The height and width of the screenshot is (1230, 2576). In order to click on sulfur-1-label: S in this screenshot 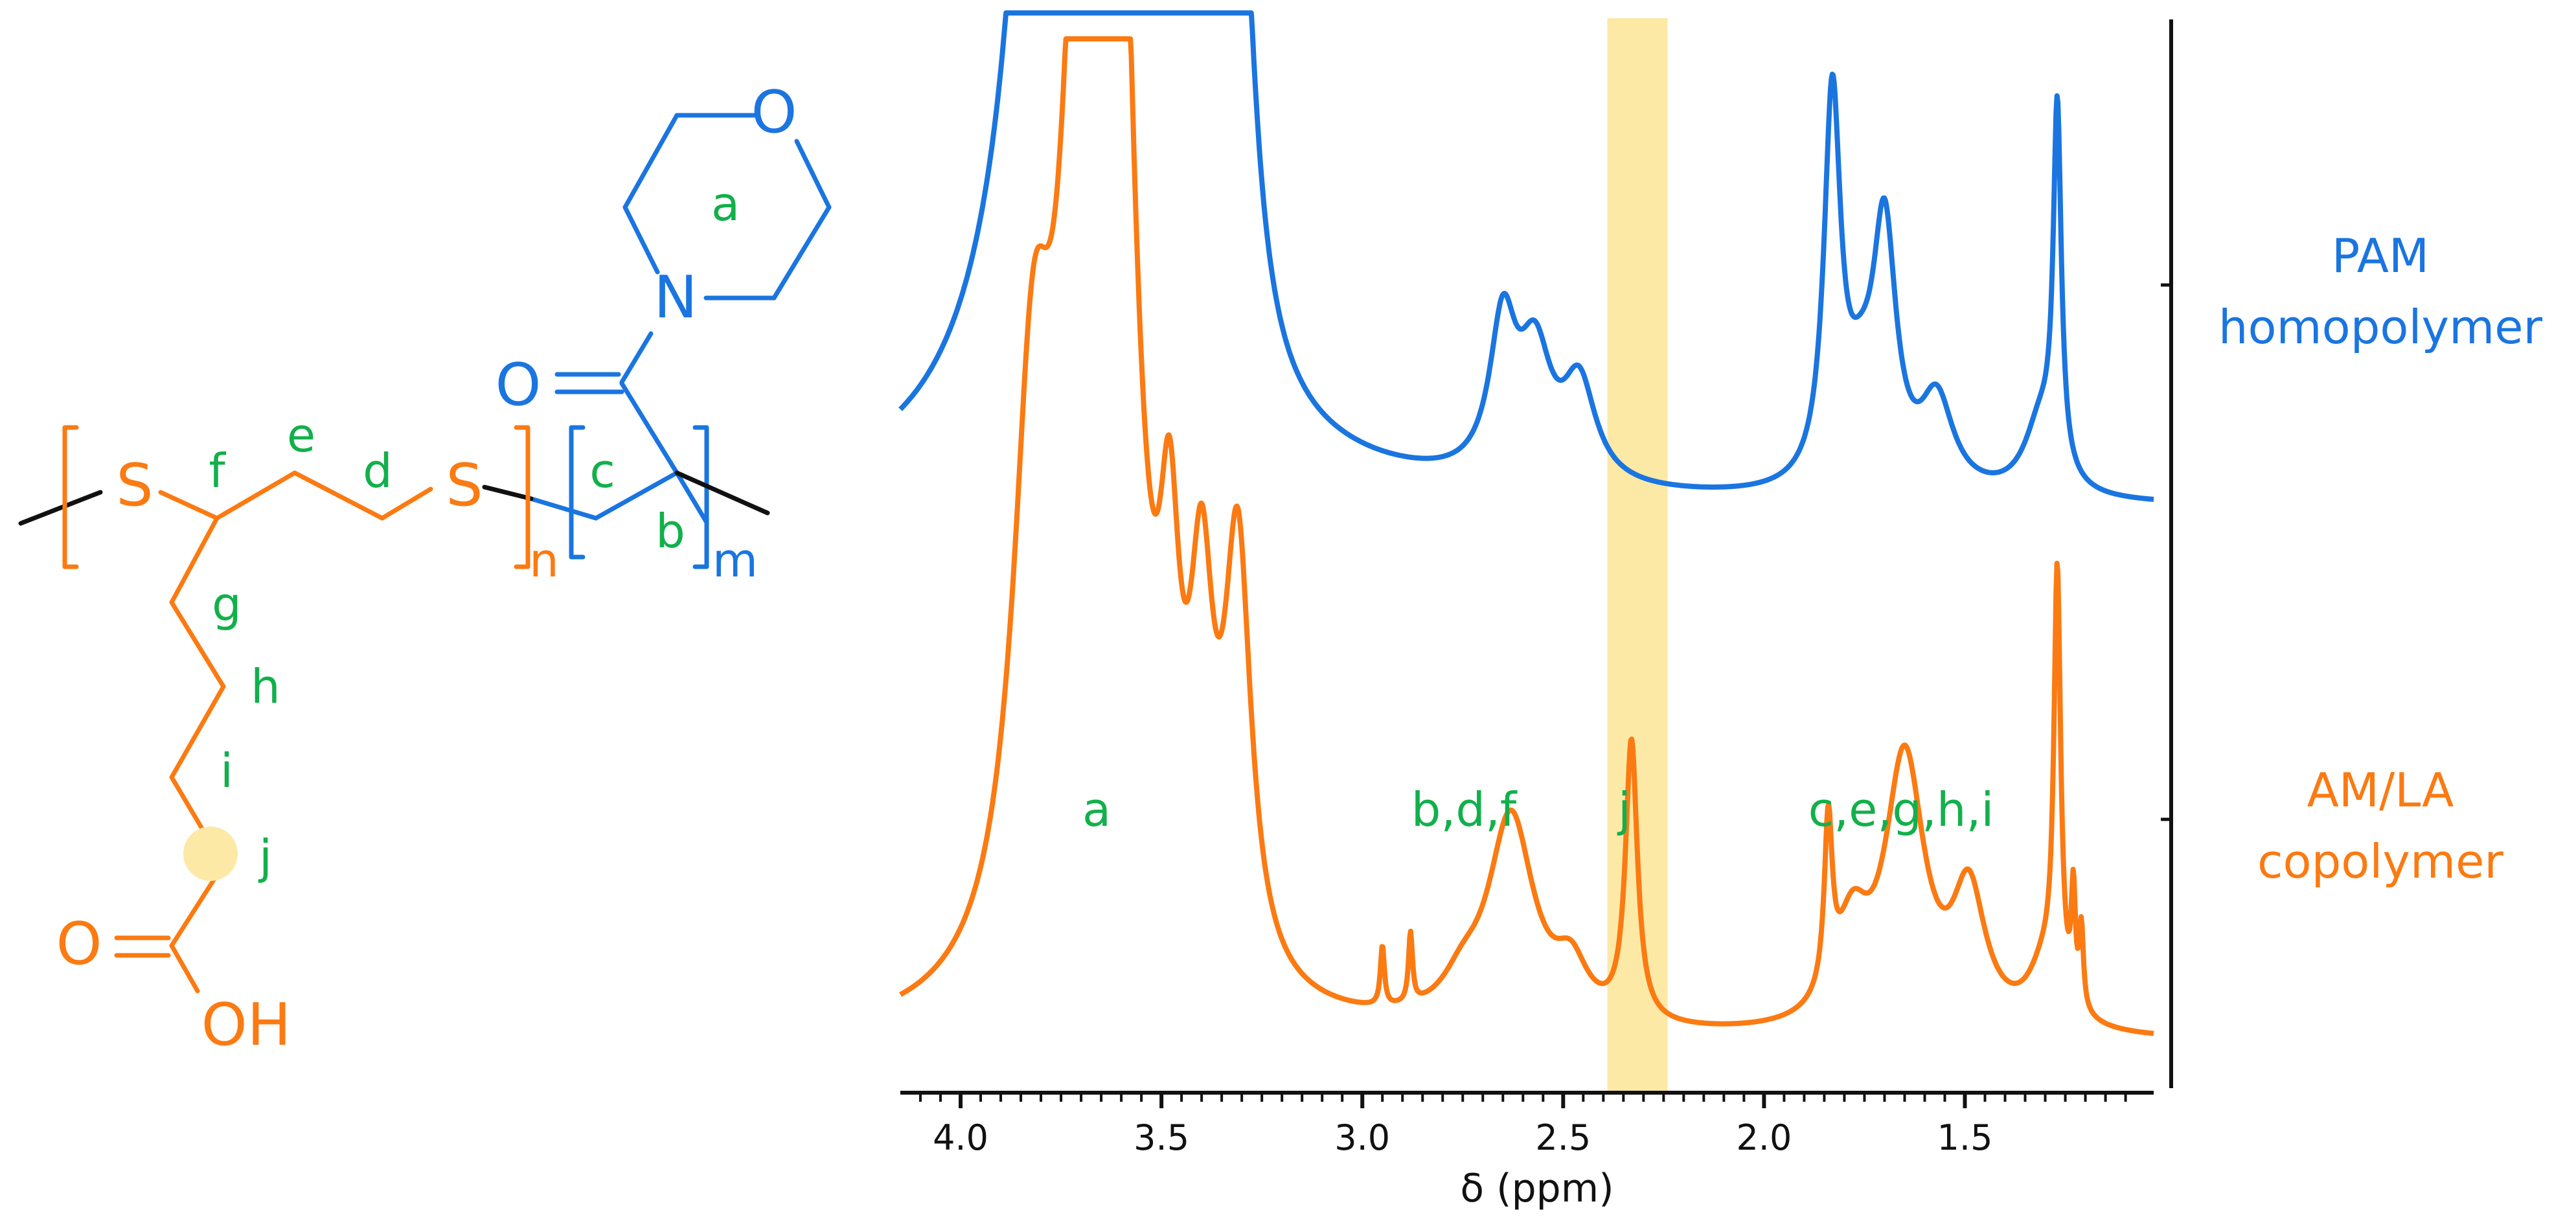, I will do `click(134, 485)`.